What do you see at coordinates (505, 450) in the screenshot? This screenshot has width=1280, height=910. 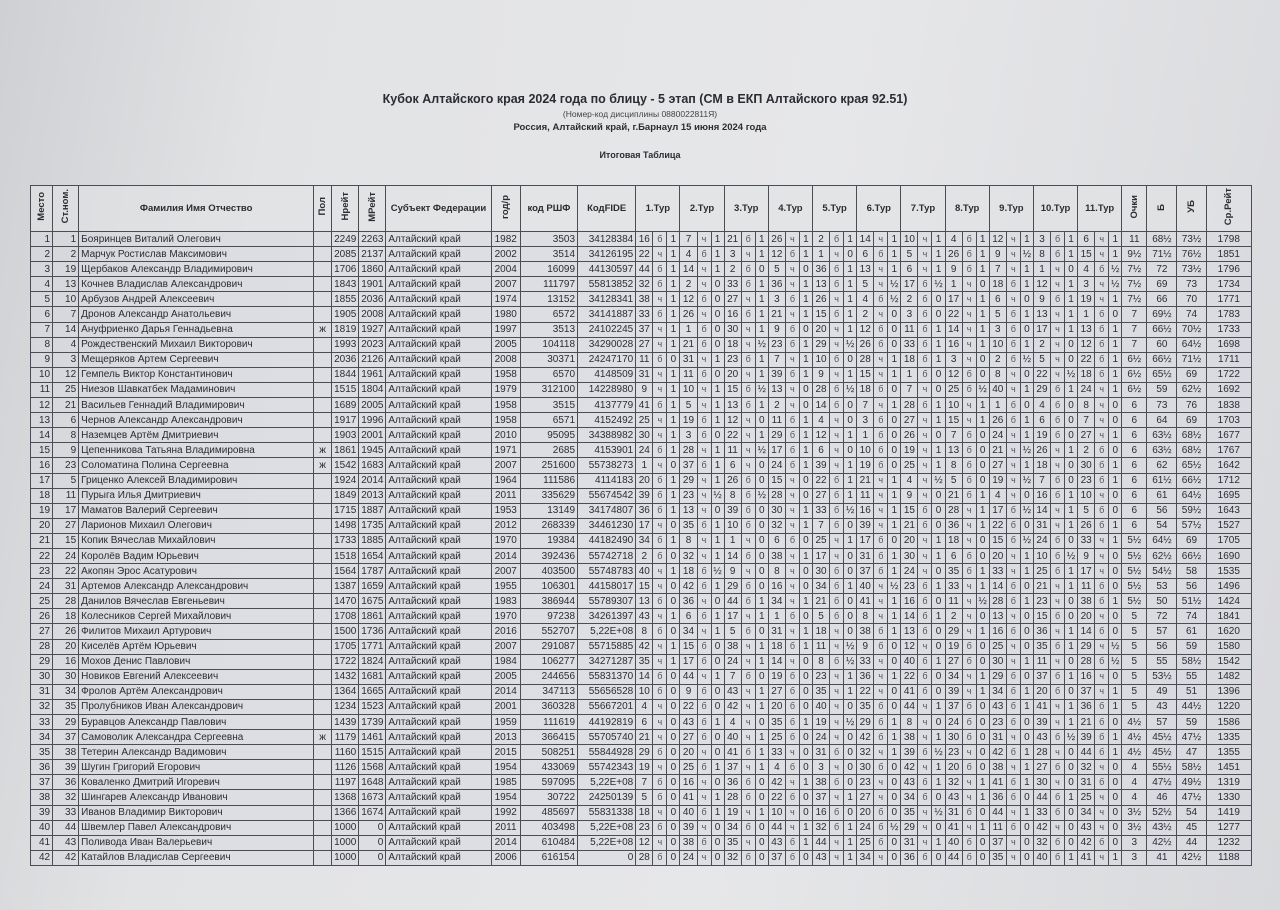 I see `birth-year-cell: 1971` at bounding box center [505, 450].